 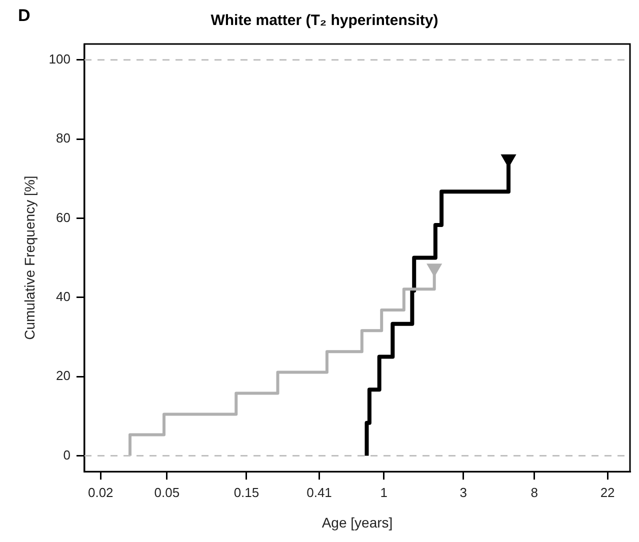 What do you see at coordinates (63, 217) in the screenshot?
I see `y-tick-label: 60` at bounding box center [63, 217].